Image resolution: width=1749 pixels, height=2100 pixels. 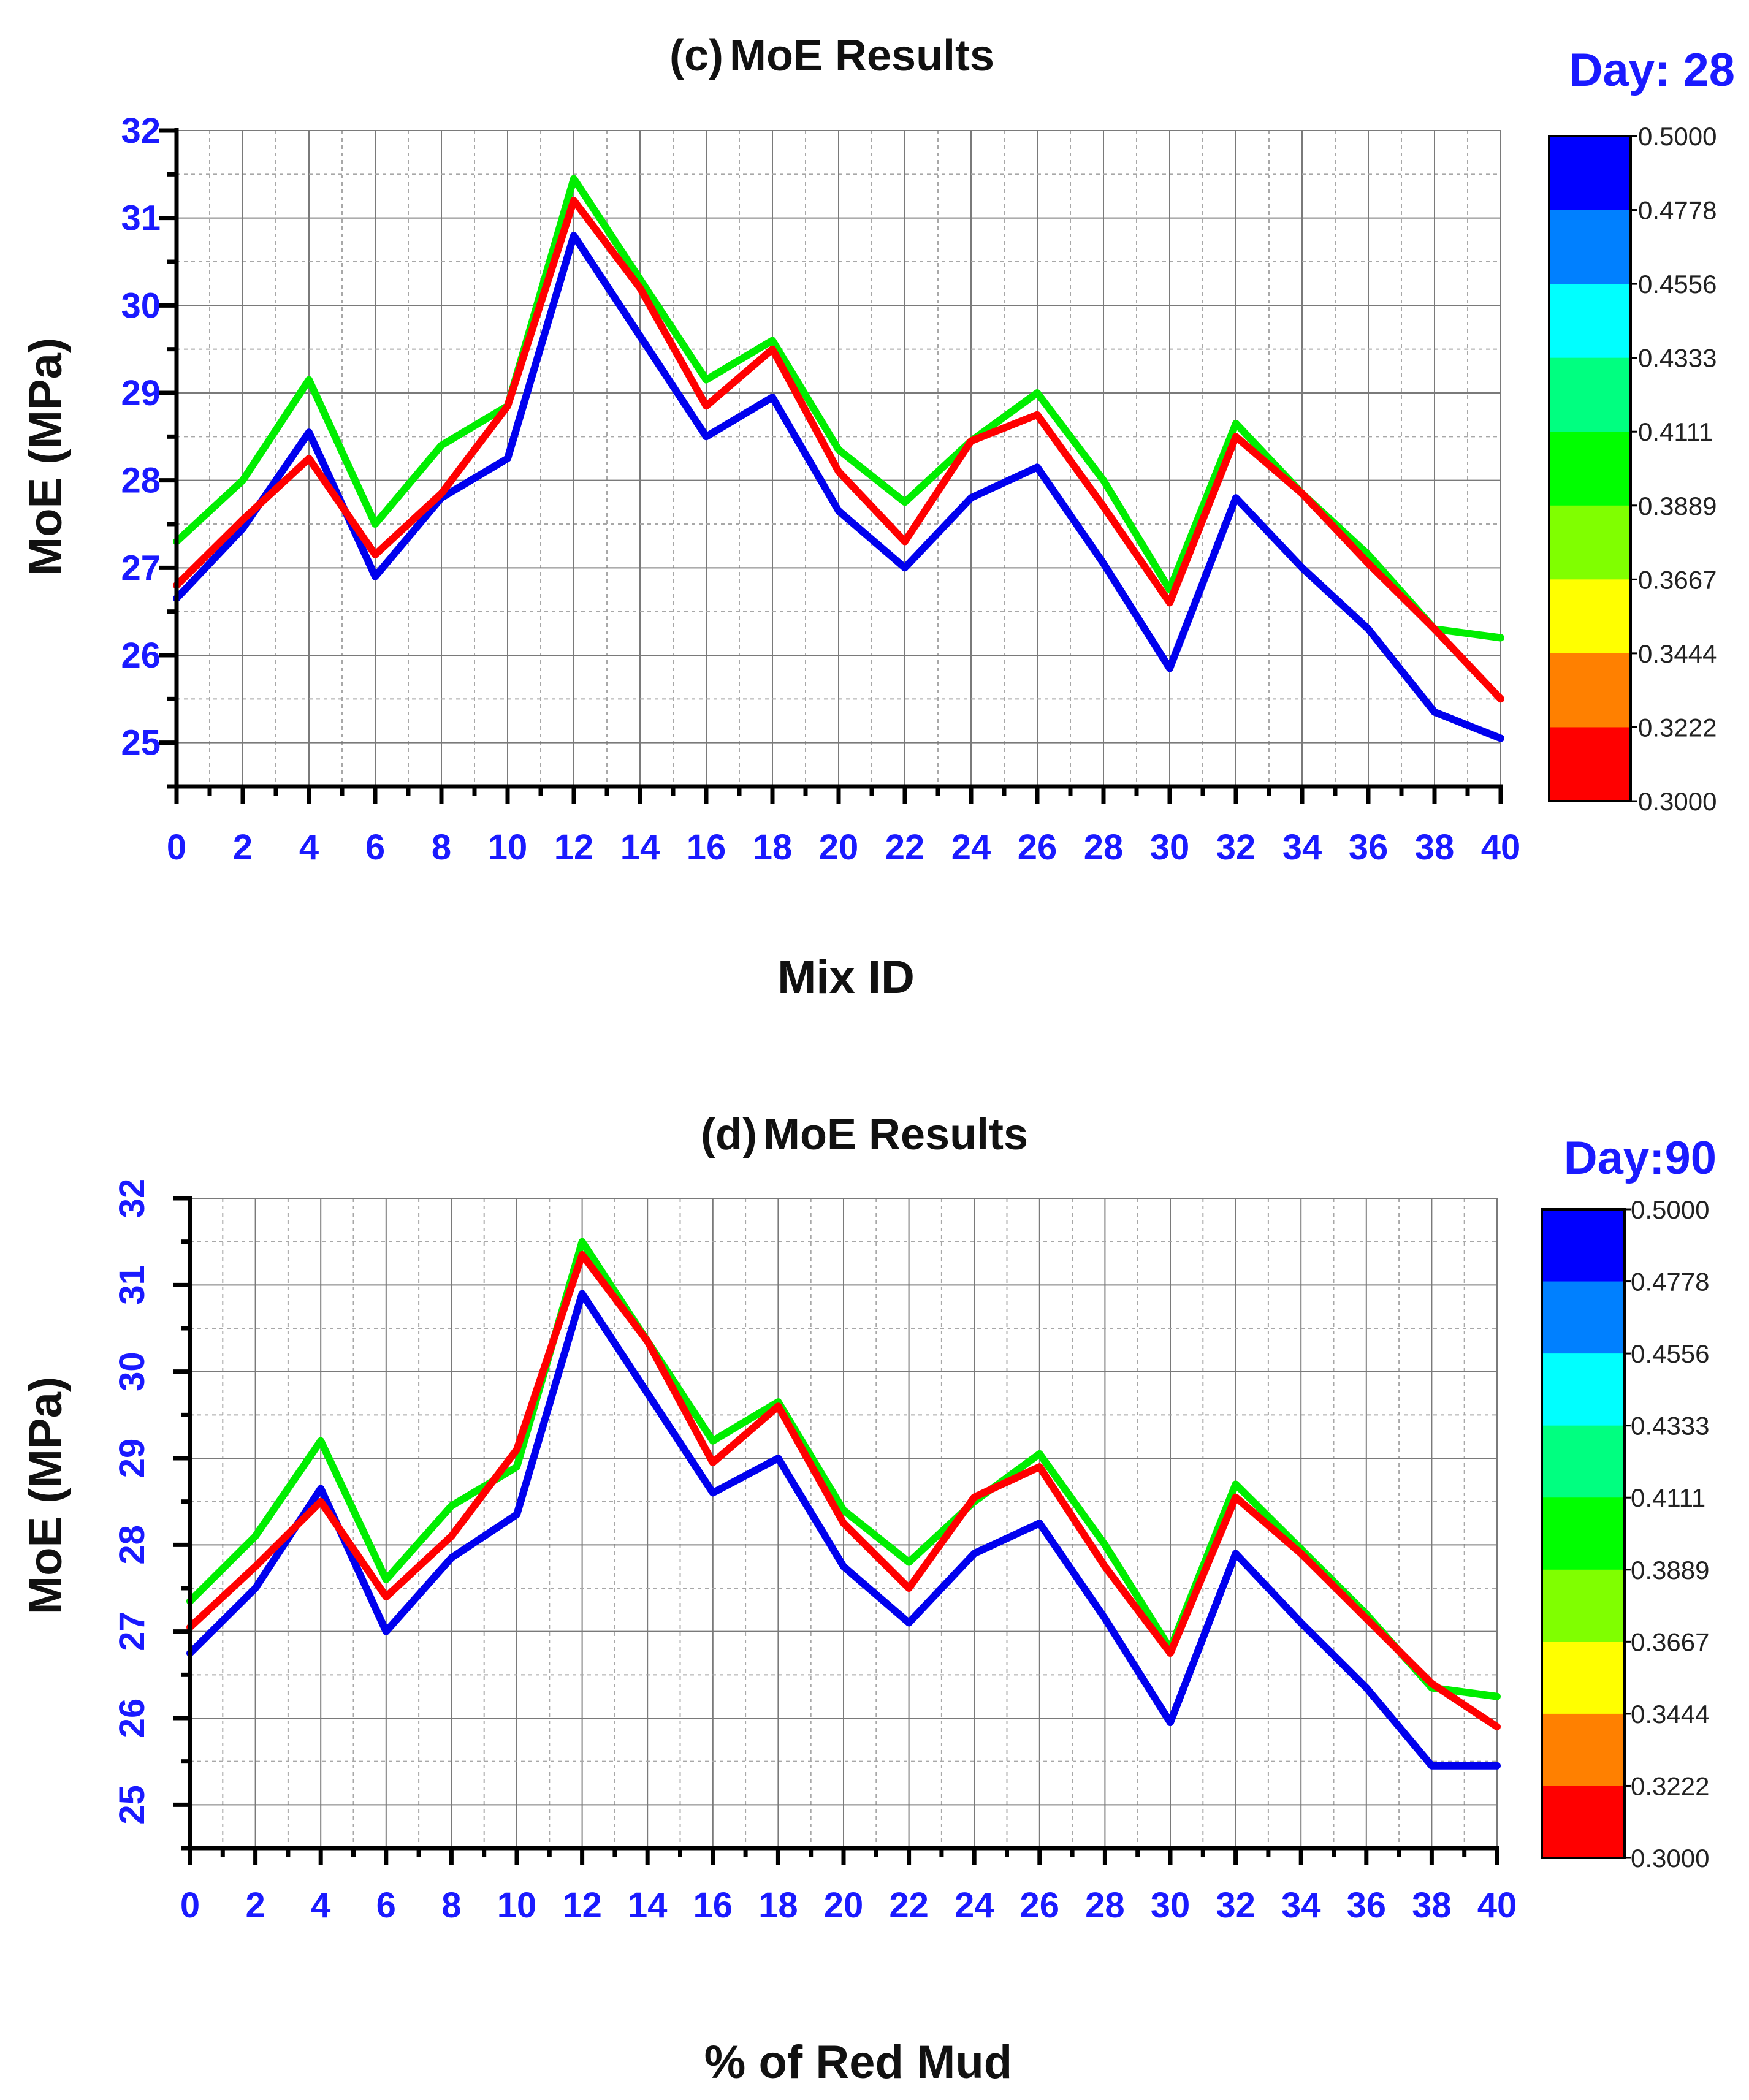 What do you see at coordinates (132, 1502) in the screenshot?
I see `panel-d-y-tick-labels: 25 26 27 28 29 30 31 32` at bounding box center [132, 1502].